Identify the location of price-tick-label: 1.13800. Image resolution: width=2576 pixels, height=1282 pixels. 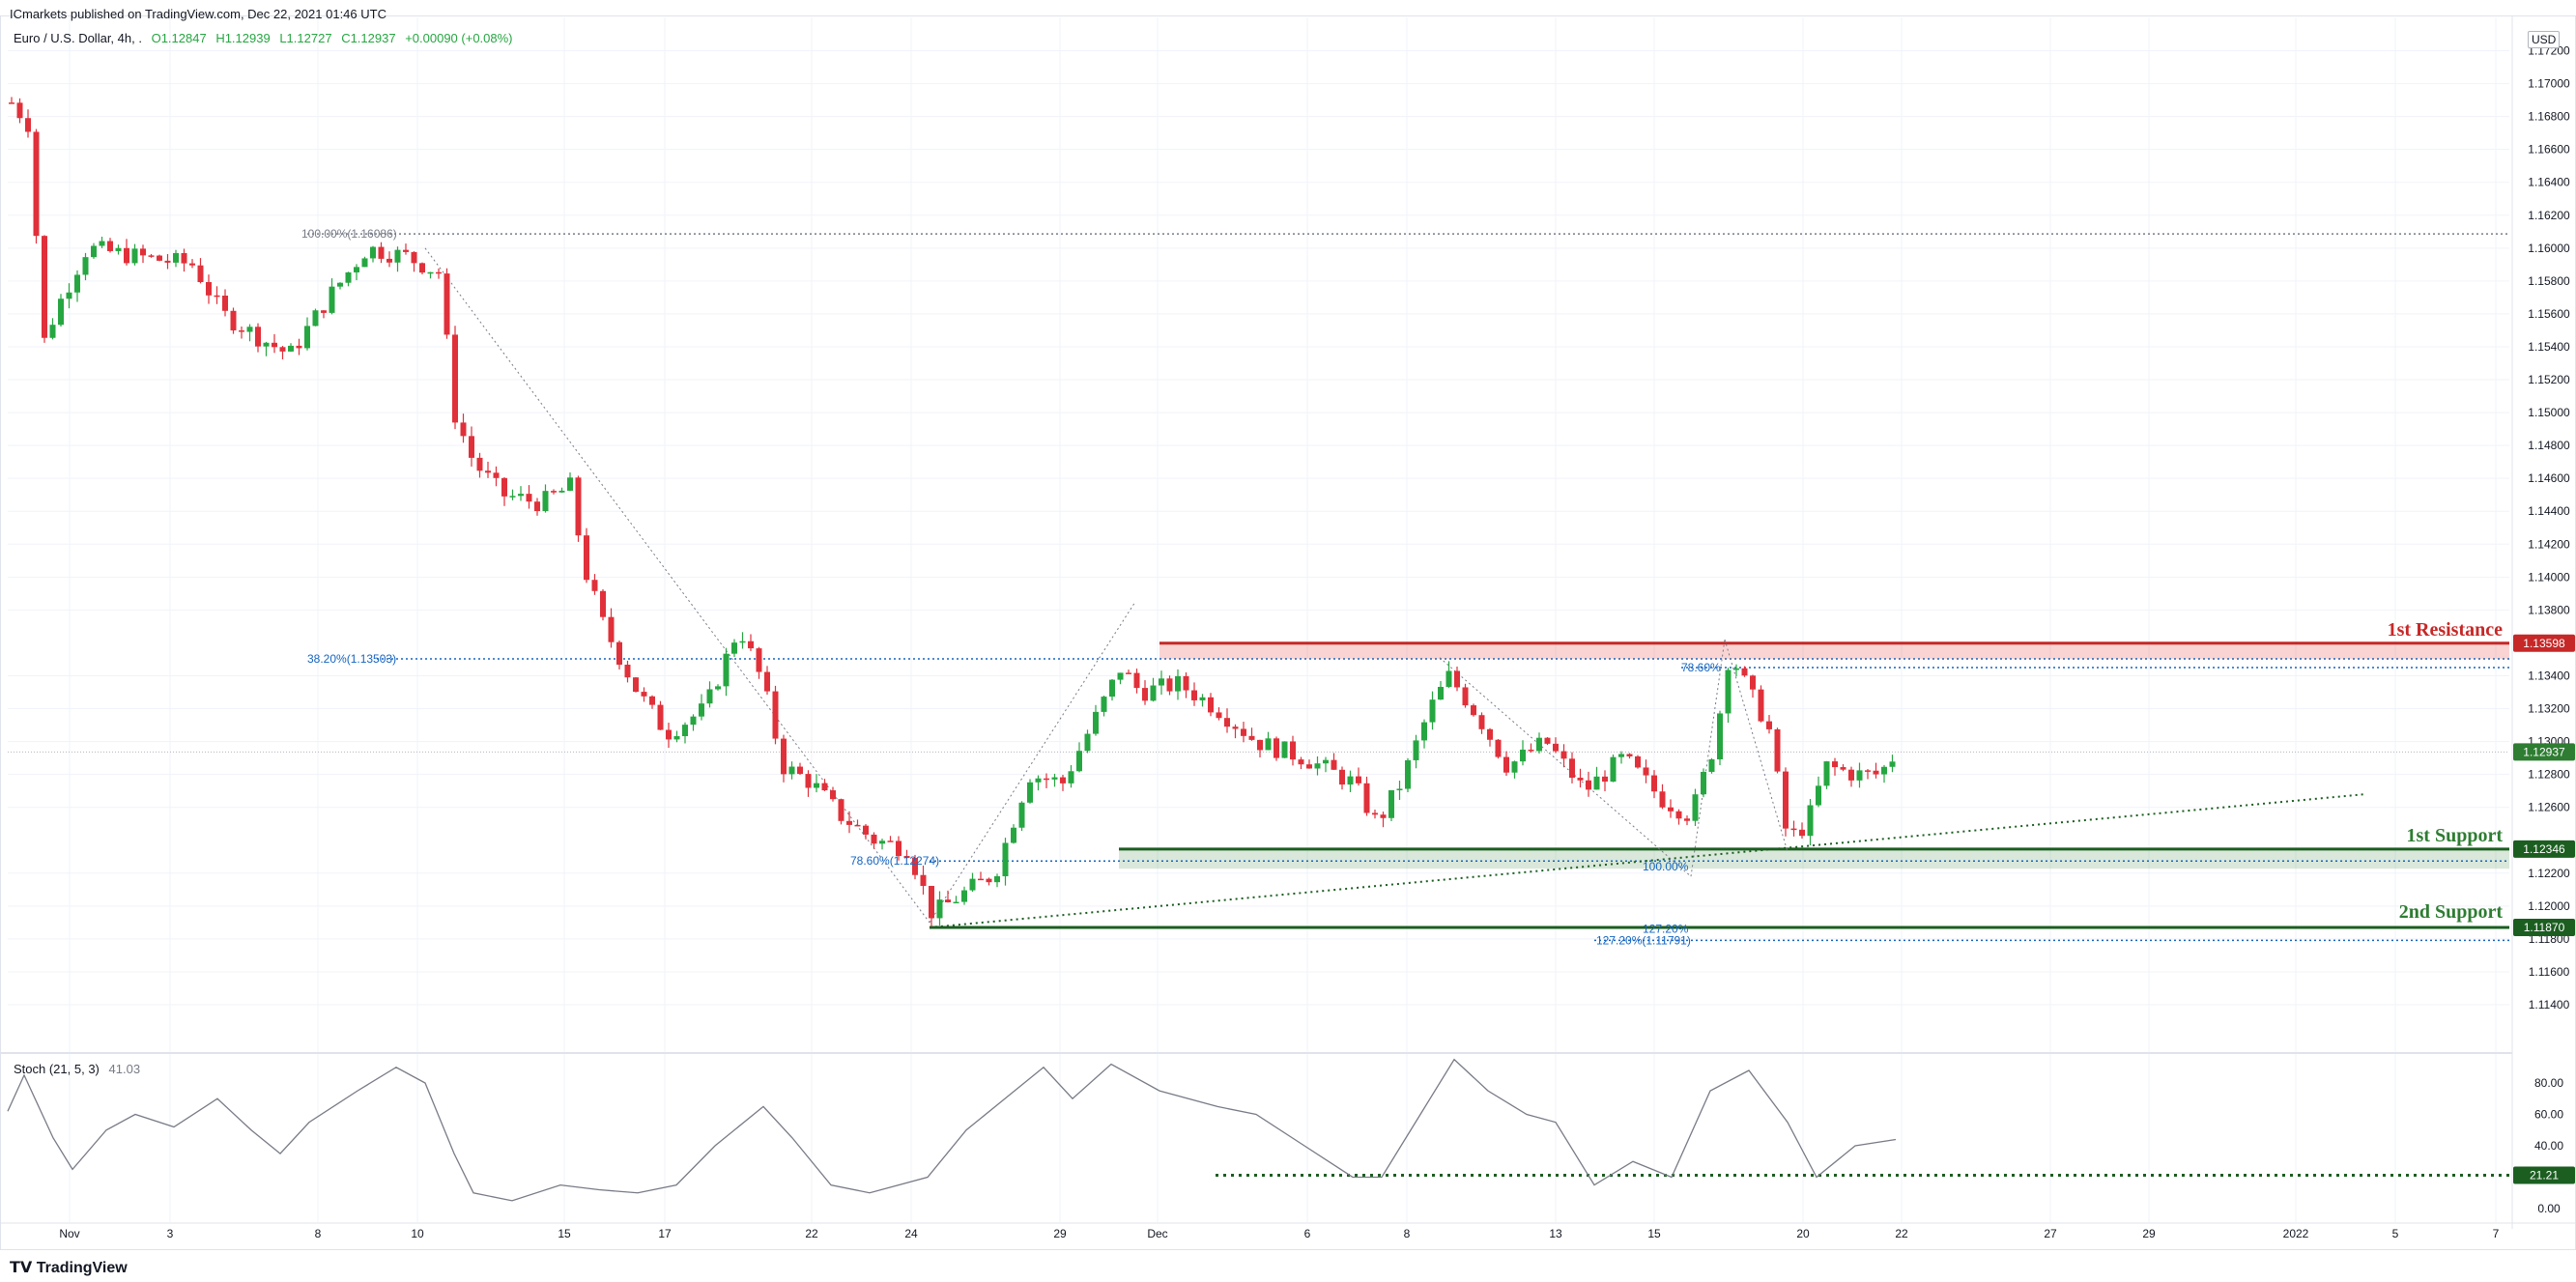
(2549, 610).